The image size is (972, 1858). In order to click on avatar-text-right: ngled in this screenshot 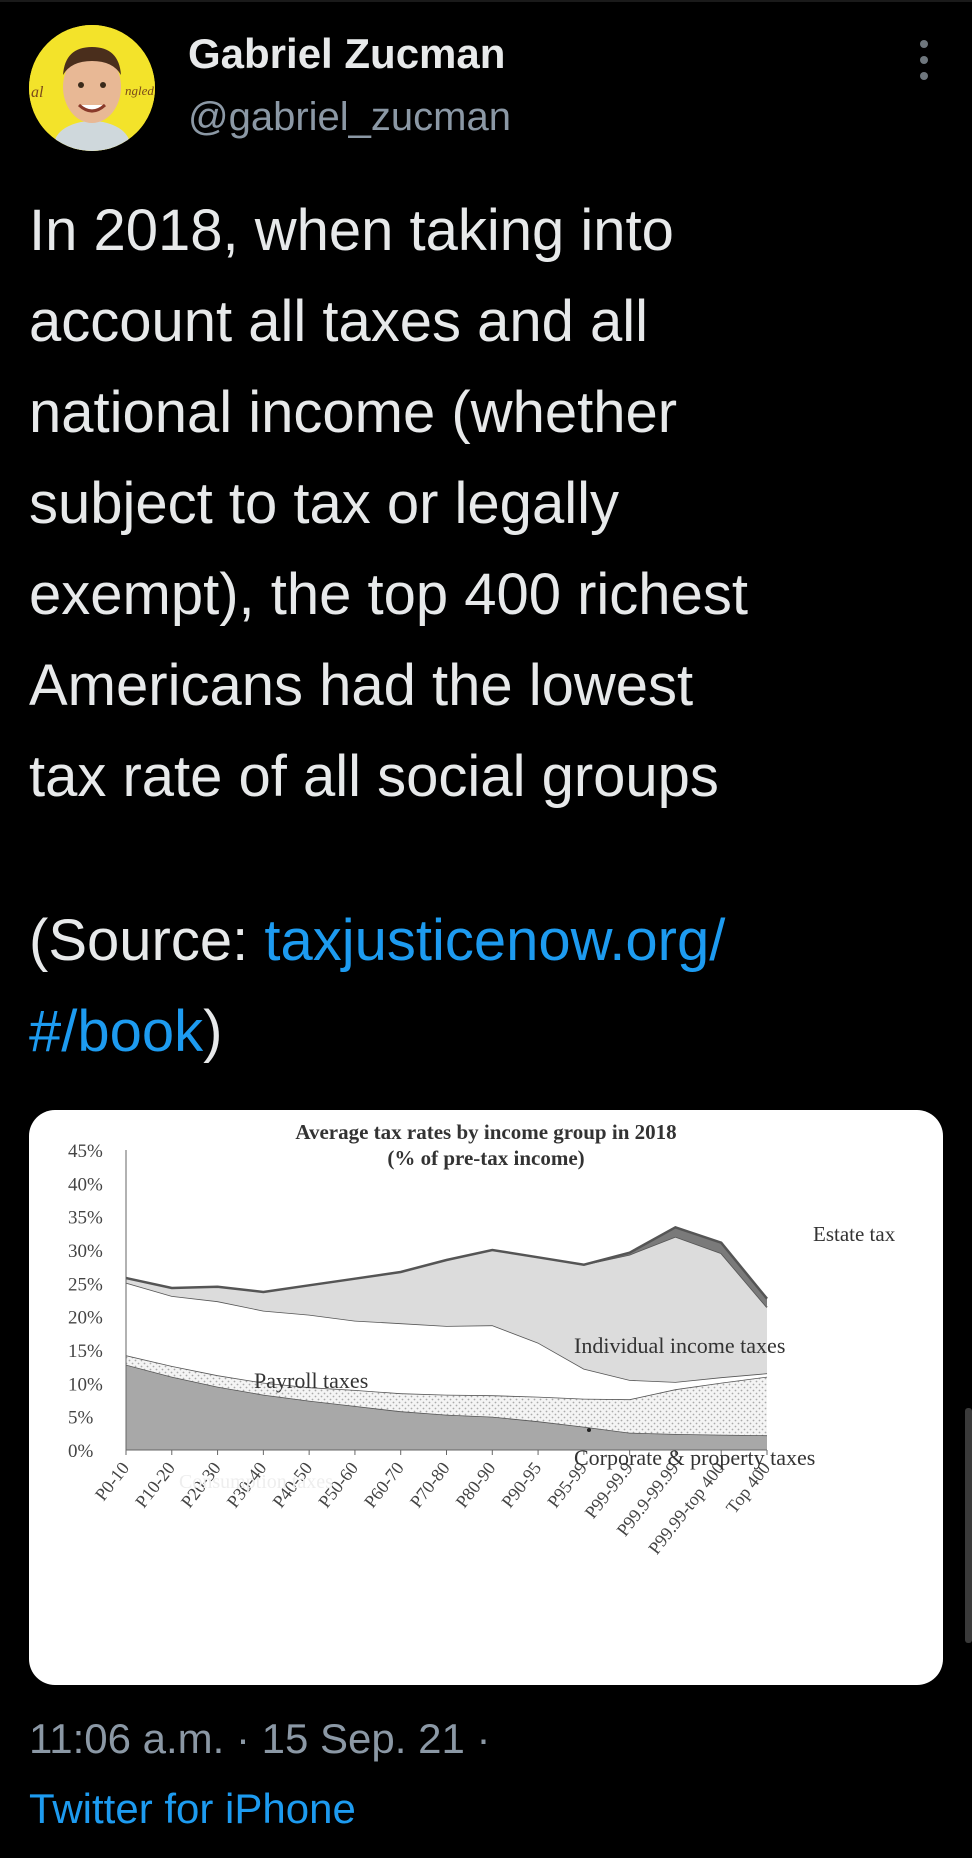, I will do `click(139, 90)`.